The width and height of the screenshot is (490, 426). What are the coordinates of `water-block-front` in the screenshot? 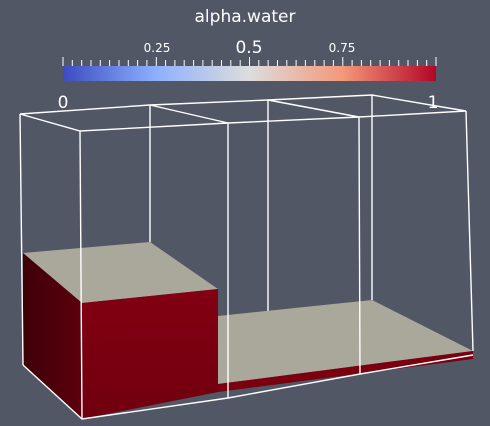 It's located at (150, 354).